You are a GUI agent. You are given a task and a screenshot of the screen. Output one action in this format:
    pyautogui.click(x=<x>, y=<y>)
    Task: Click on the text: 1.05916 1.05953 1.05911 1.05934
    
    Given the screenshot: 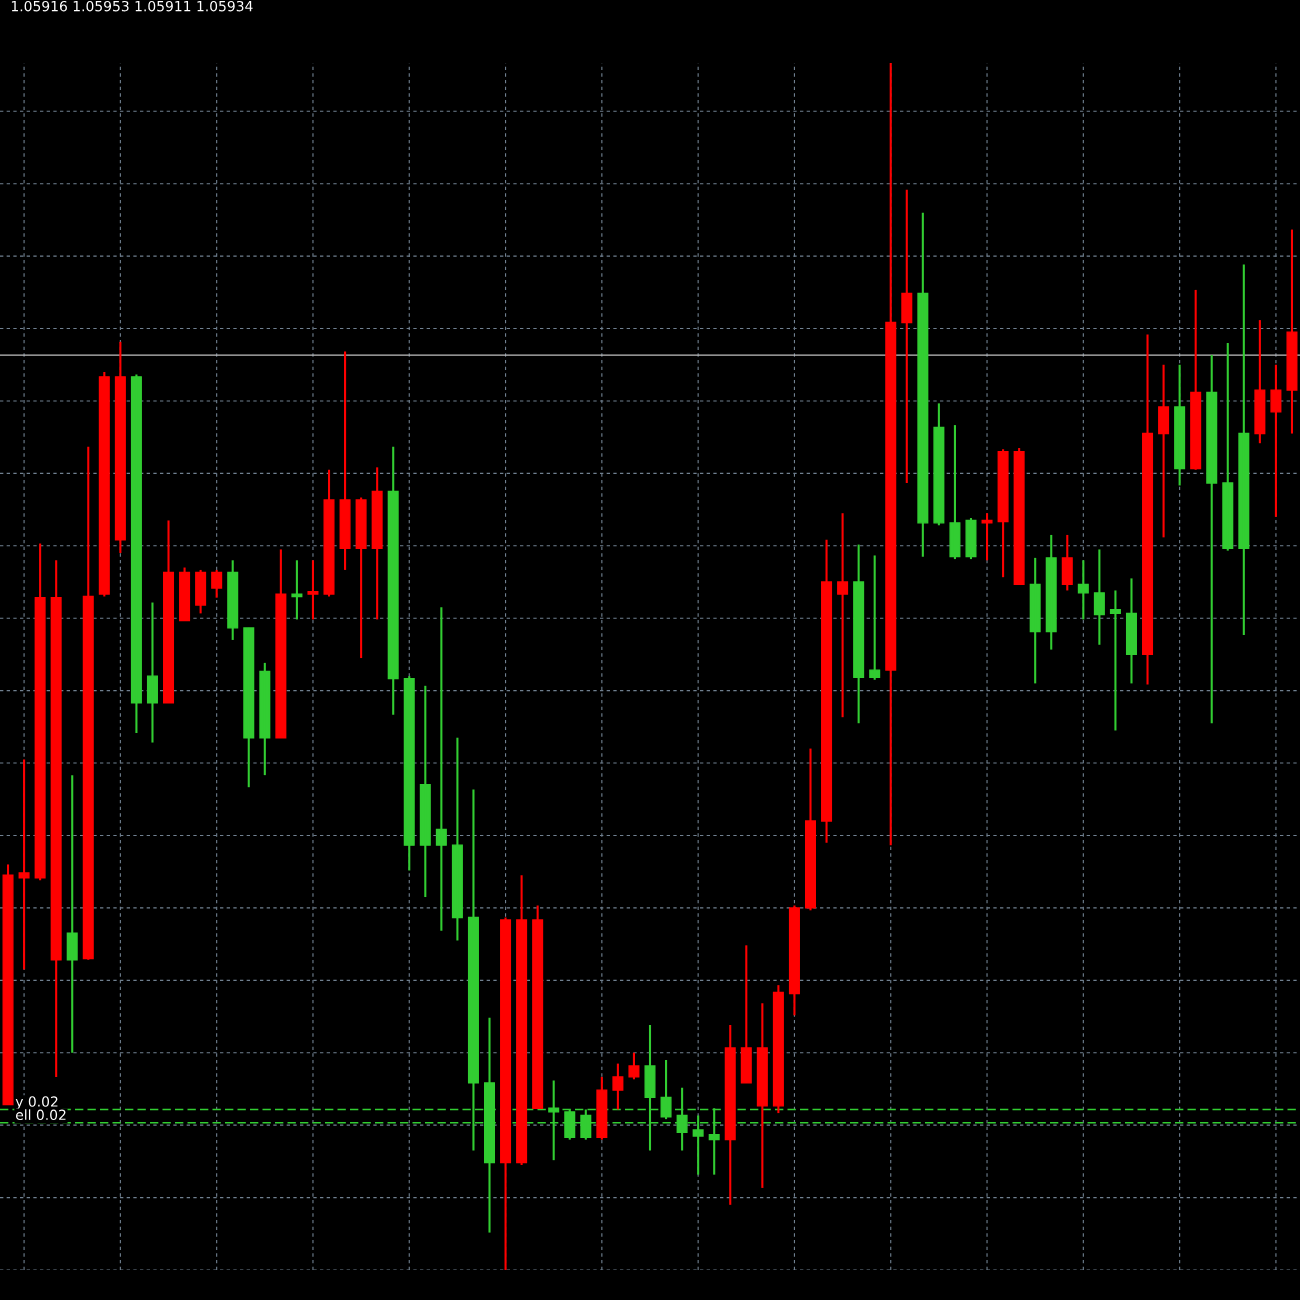 What is the action you would take?
    pyautogui.click(x=132, y=6)
    